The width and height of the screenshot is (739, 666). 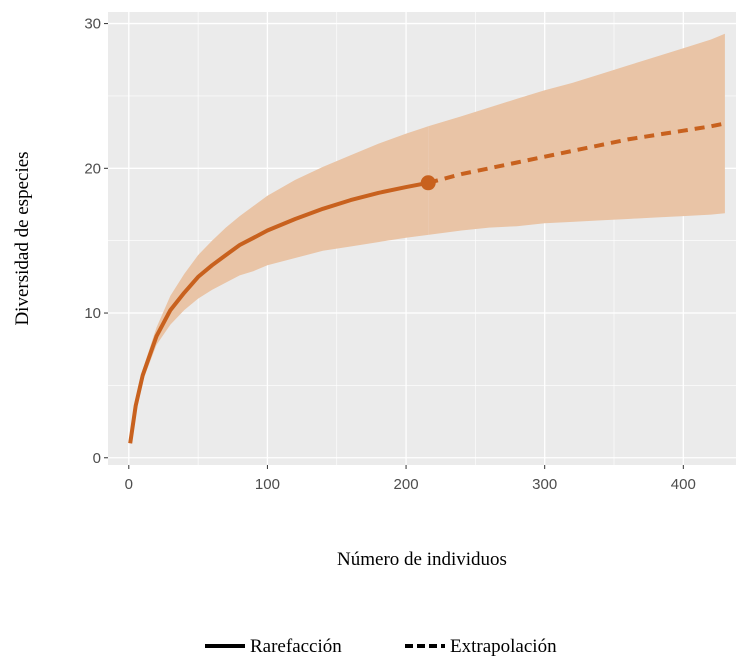 What do you see at coordinates (406, 484) in the screenshot?
I see `x-tick-label-2: 200` at bounding box center [406, 484].